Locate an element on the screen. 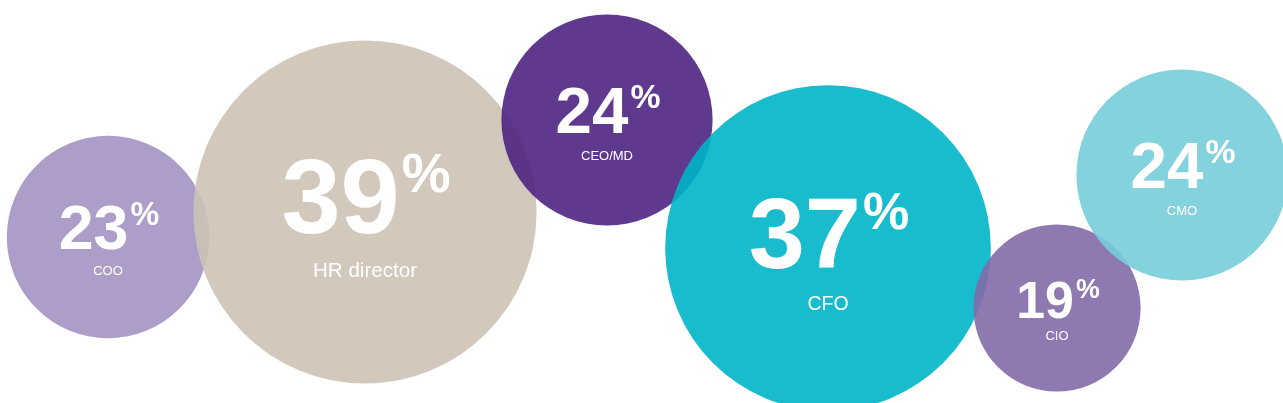 The height and width of the screenshot is (403, 1283). category-label: COO is located at coordinates (108, 271).